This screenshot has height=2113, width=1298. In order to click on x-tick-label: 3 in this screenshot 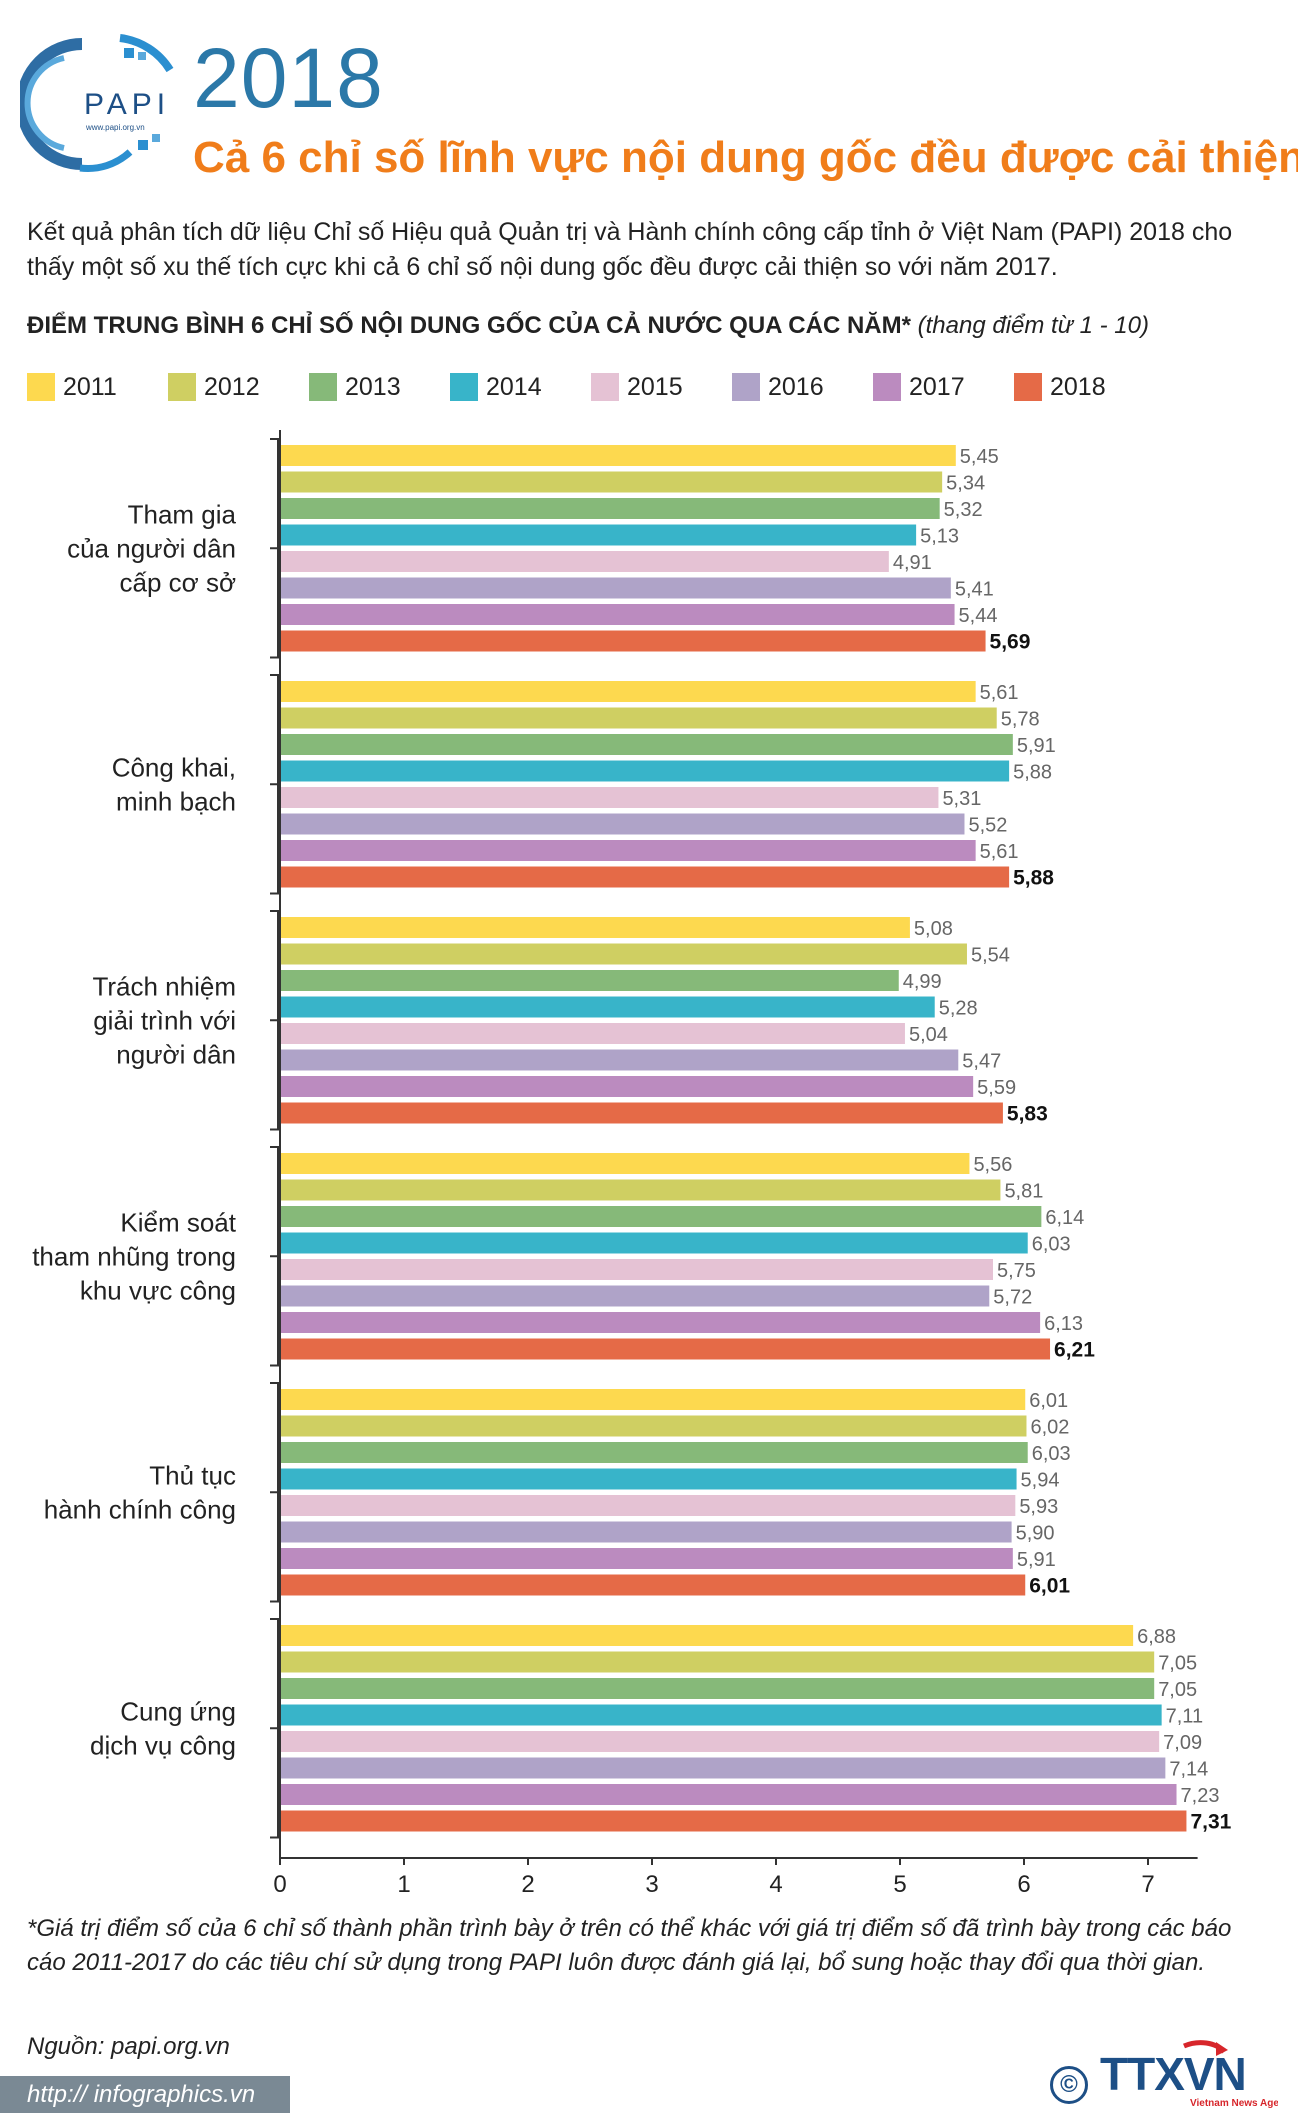, I will do `click(651, 1884)`.